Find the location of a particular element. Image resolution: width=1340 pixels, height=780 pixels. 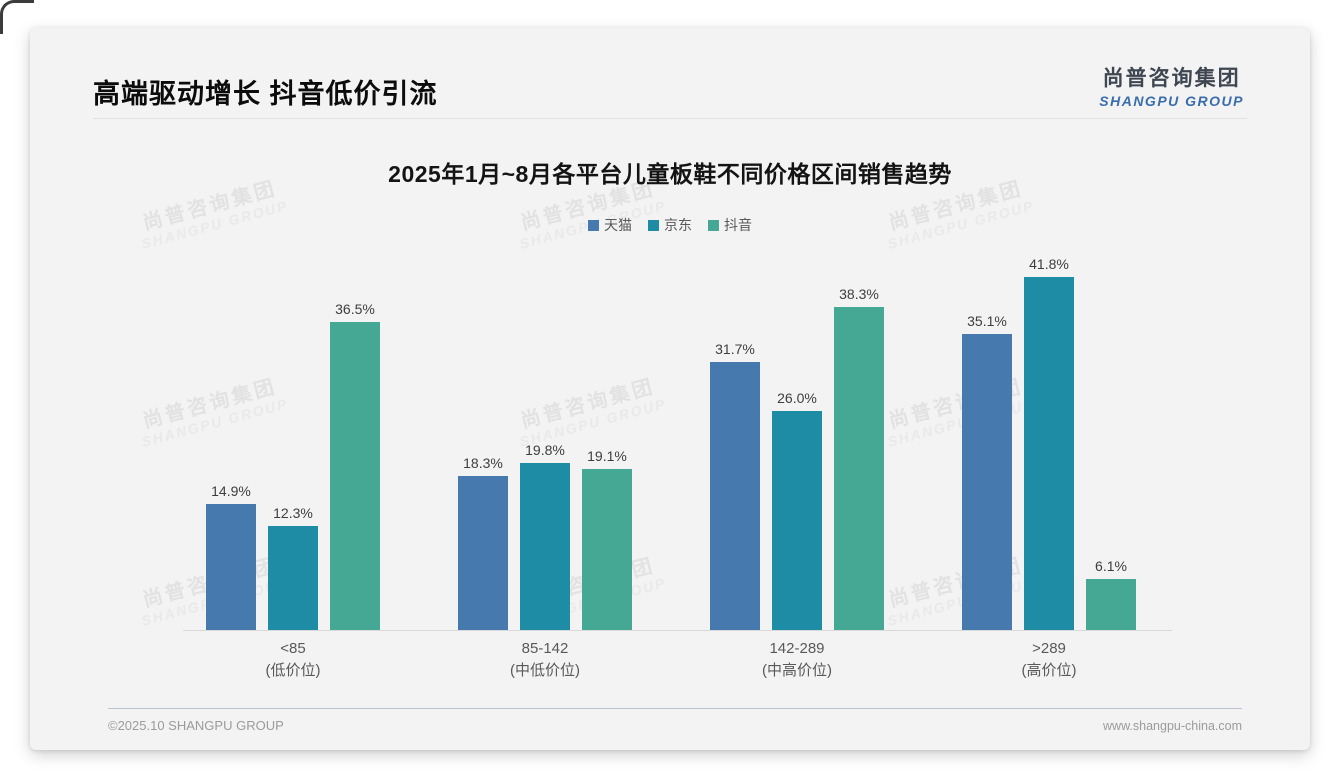

legend-label: 抖音 is located at coordinates (738, 225).